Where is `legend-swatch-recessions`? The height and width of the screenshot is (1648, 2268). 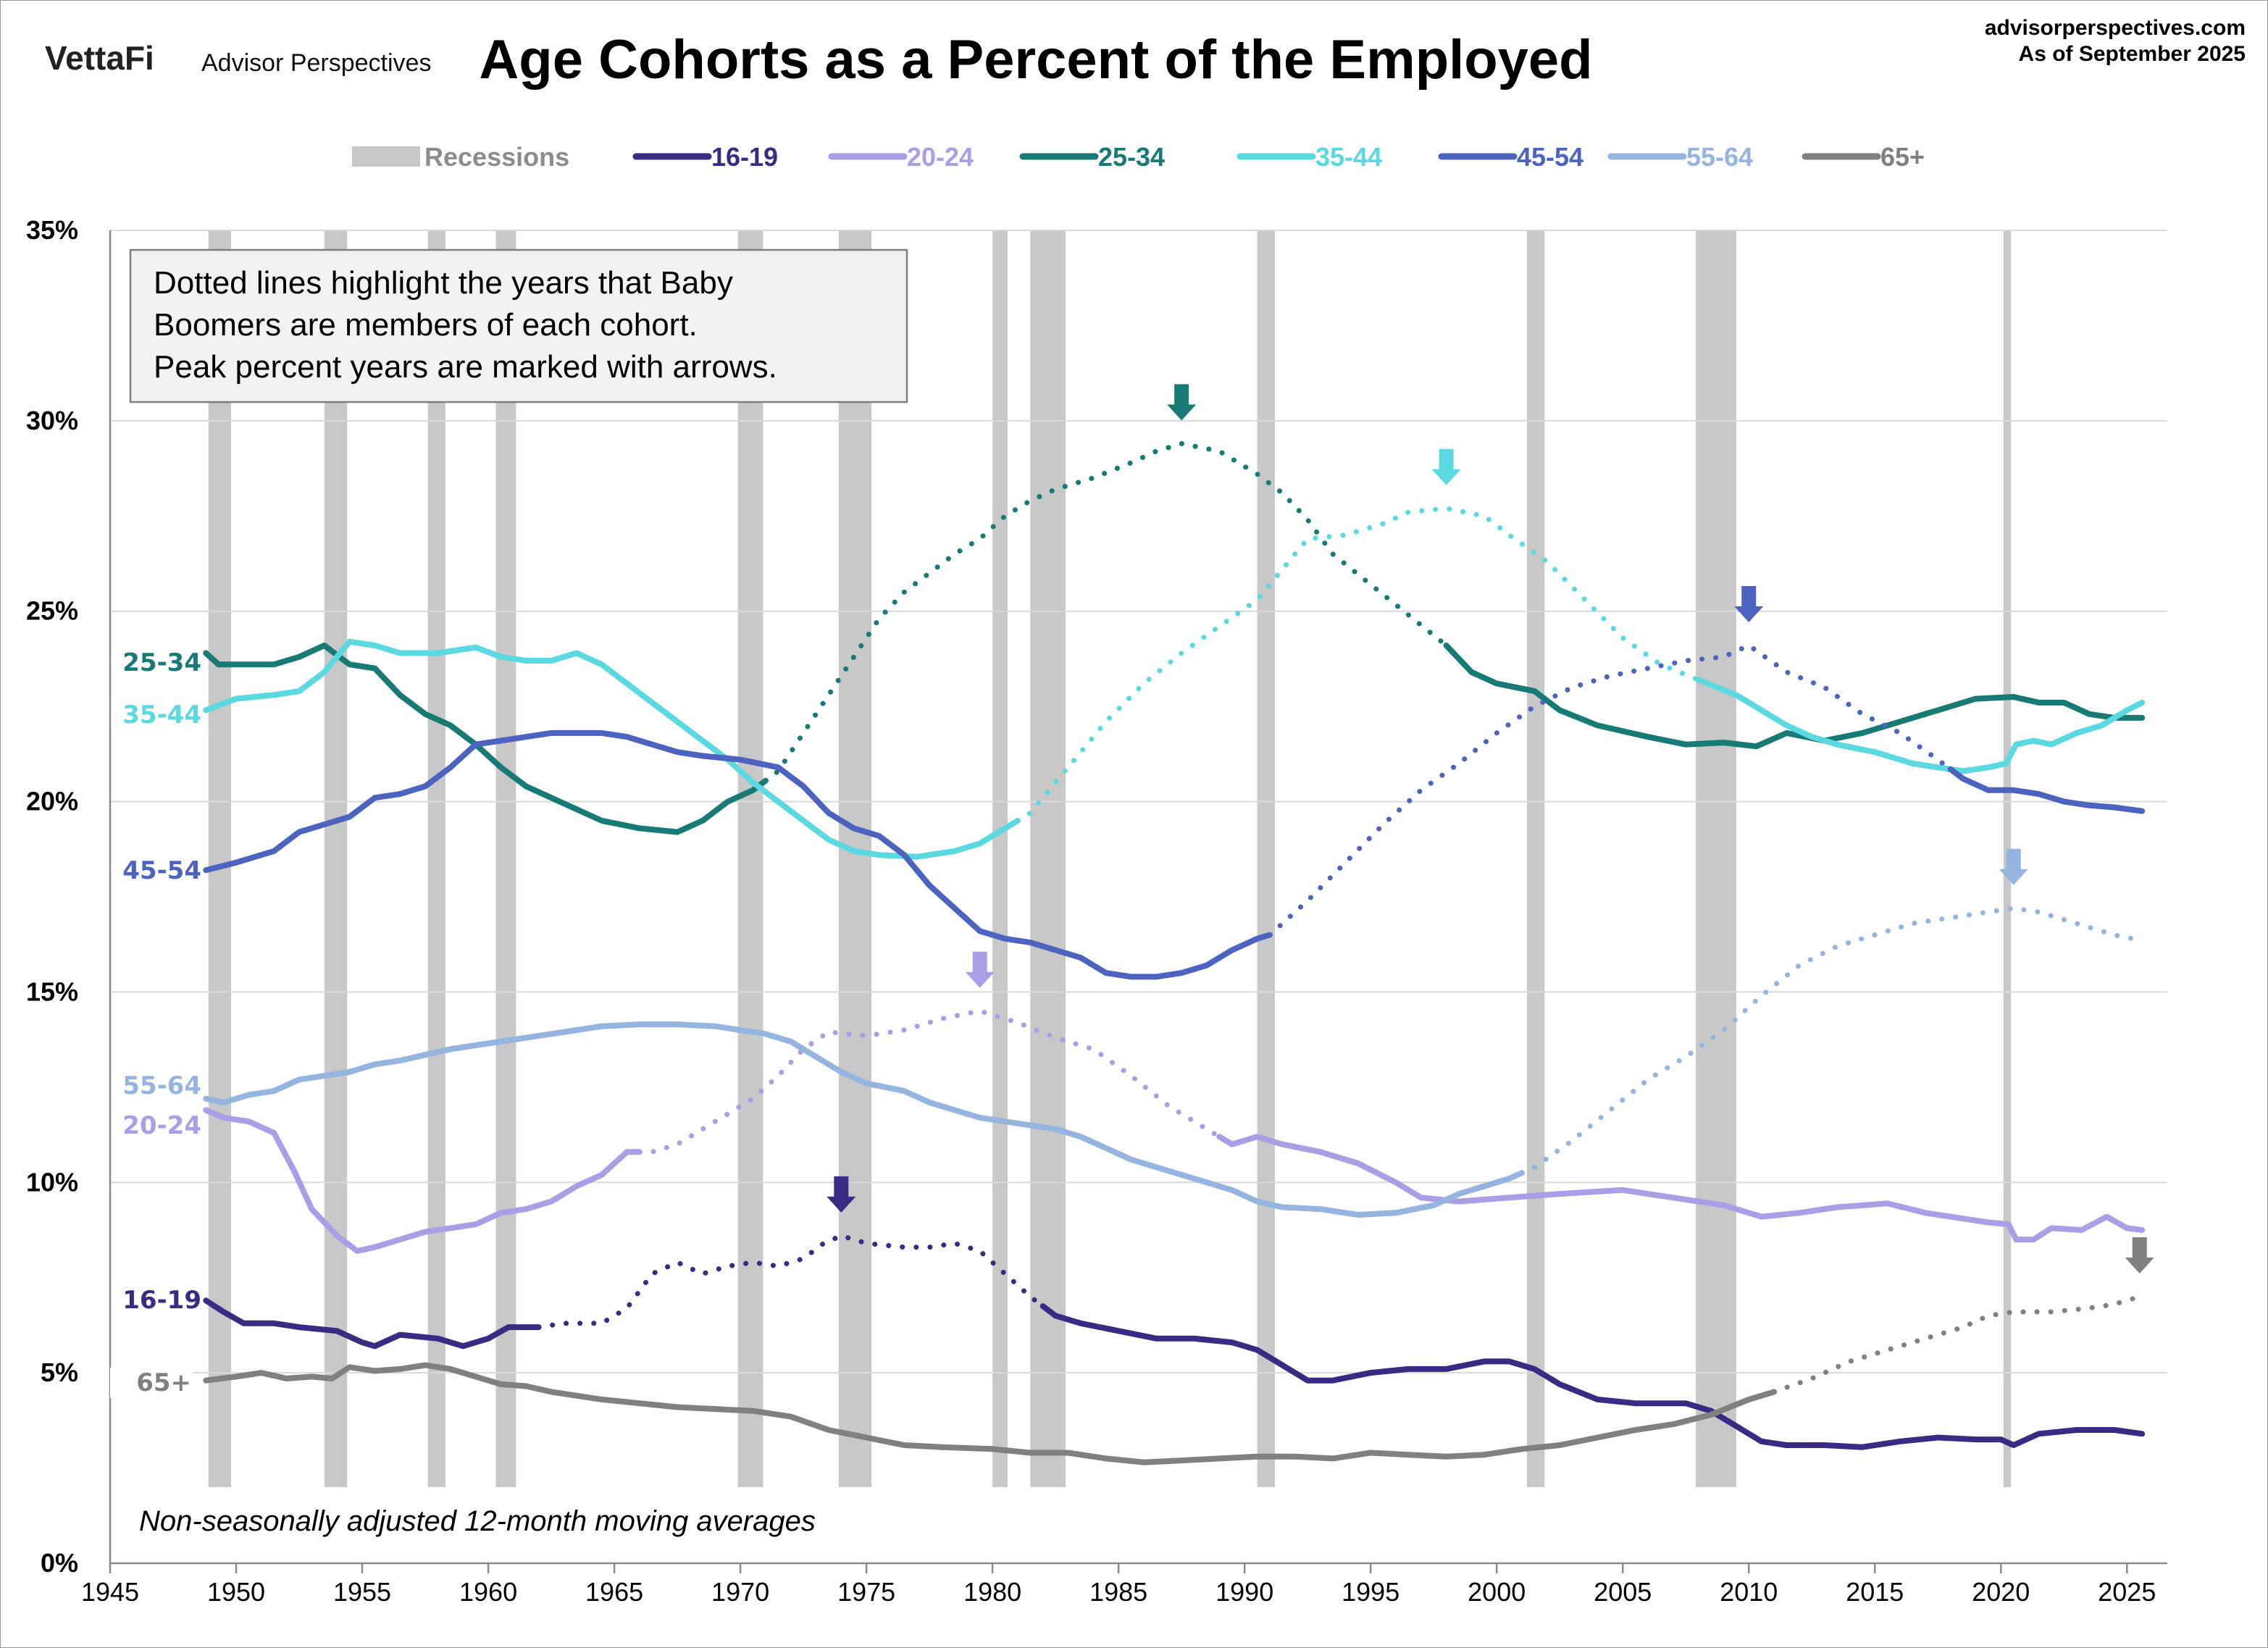
legend-swatch-recessions is located at coordinates (386, 156).